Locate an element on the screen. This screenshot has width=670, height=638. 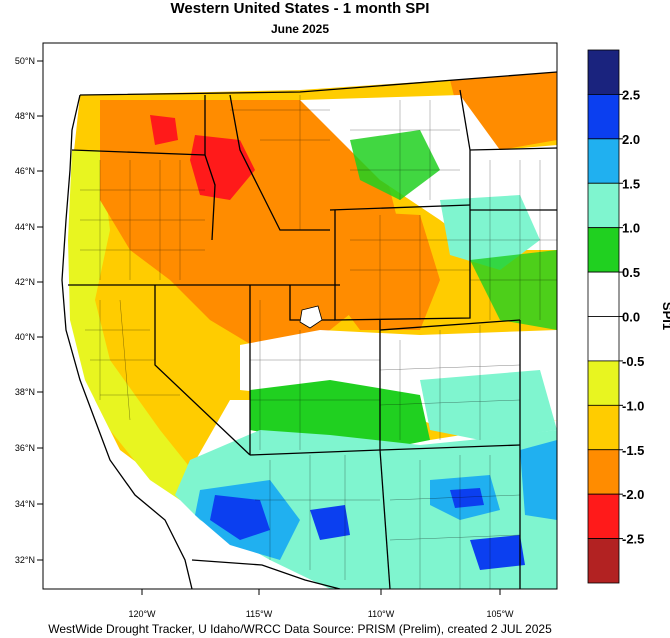
colorbar-label: -2.0 is located at coordinates (633, 494).